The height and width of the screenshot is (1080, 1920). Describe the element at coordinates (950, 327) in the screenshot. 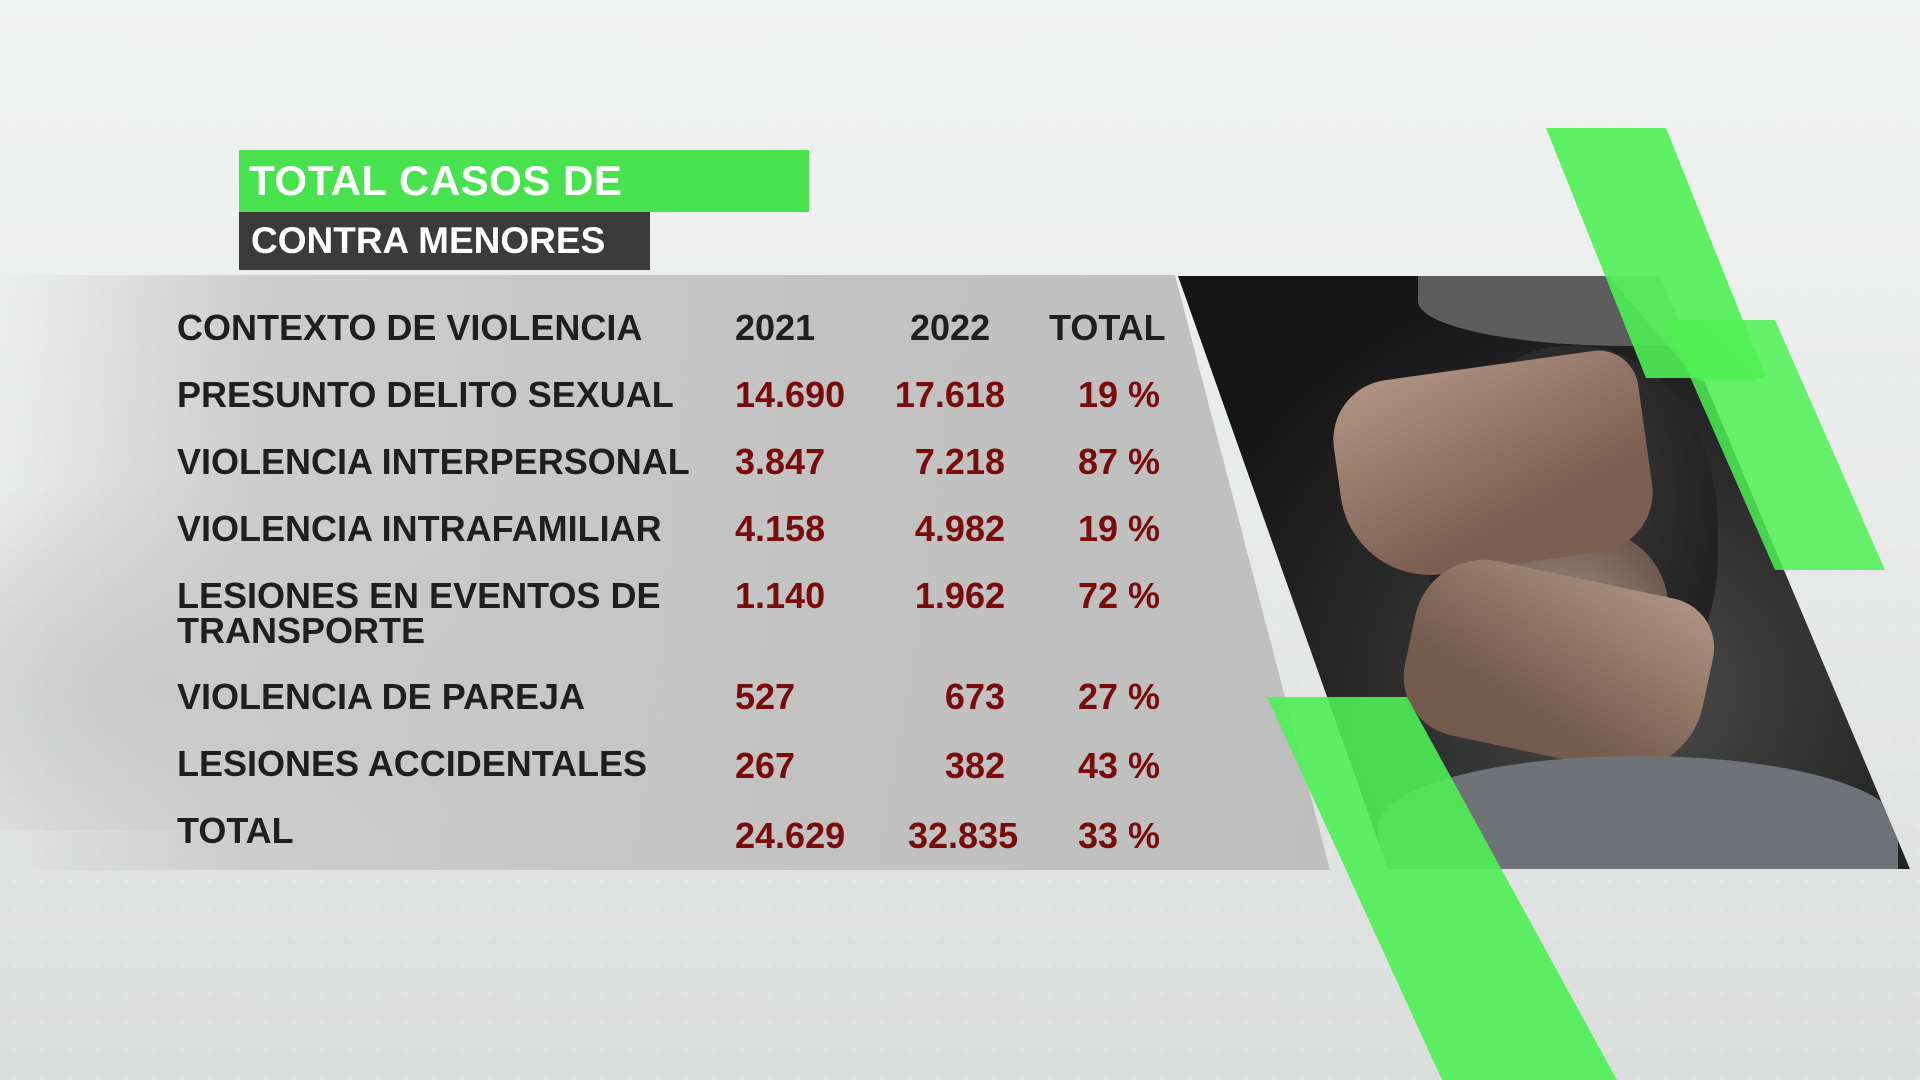

I see `header-2022: 2022` at that location.